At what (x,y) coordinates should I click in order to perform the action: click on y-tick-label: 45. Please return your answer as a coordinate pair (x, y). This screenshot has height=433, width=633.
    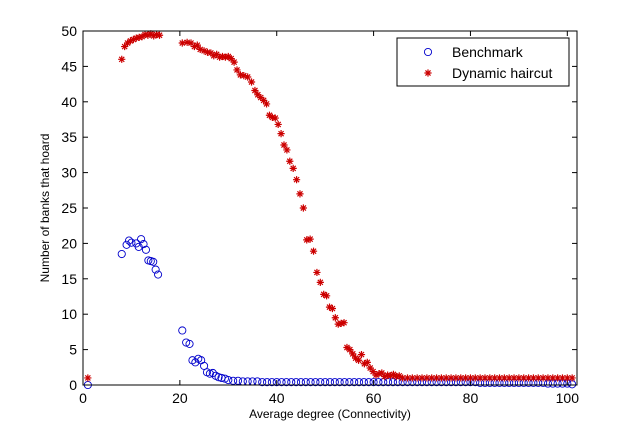
    Looking at the image, I should click on (69, 66).